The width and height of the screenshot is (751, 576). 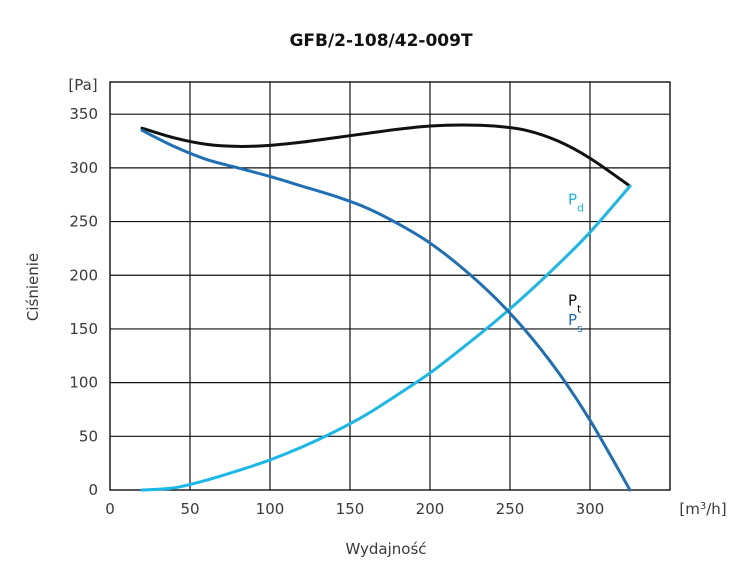 I want to click on x-tick-label: 200, so click(x=430, y=509).